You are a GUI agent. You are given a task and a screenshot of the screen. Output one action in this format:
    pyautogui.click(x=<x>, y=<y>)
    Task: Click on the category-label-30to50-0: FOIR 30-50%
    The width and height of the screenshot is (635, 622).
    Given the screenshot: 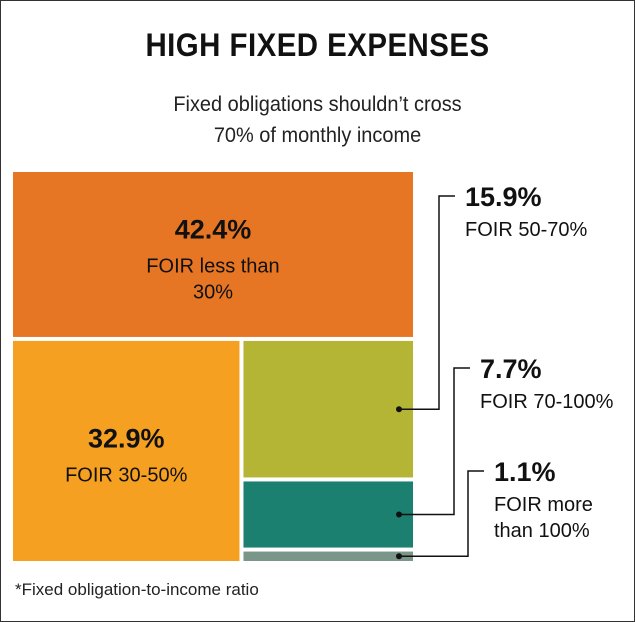 What is the action you would take?
    pyautogui.click(x=126, y=475)
    